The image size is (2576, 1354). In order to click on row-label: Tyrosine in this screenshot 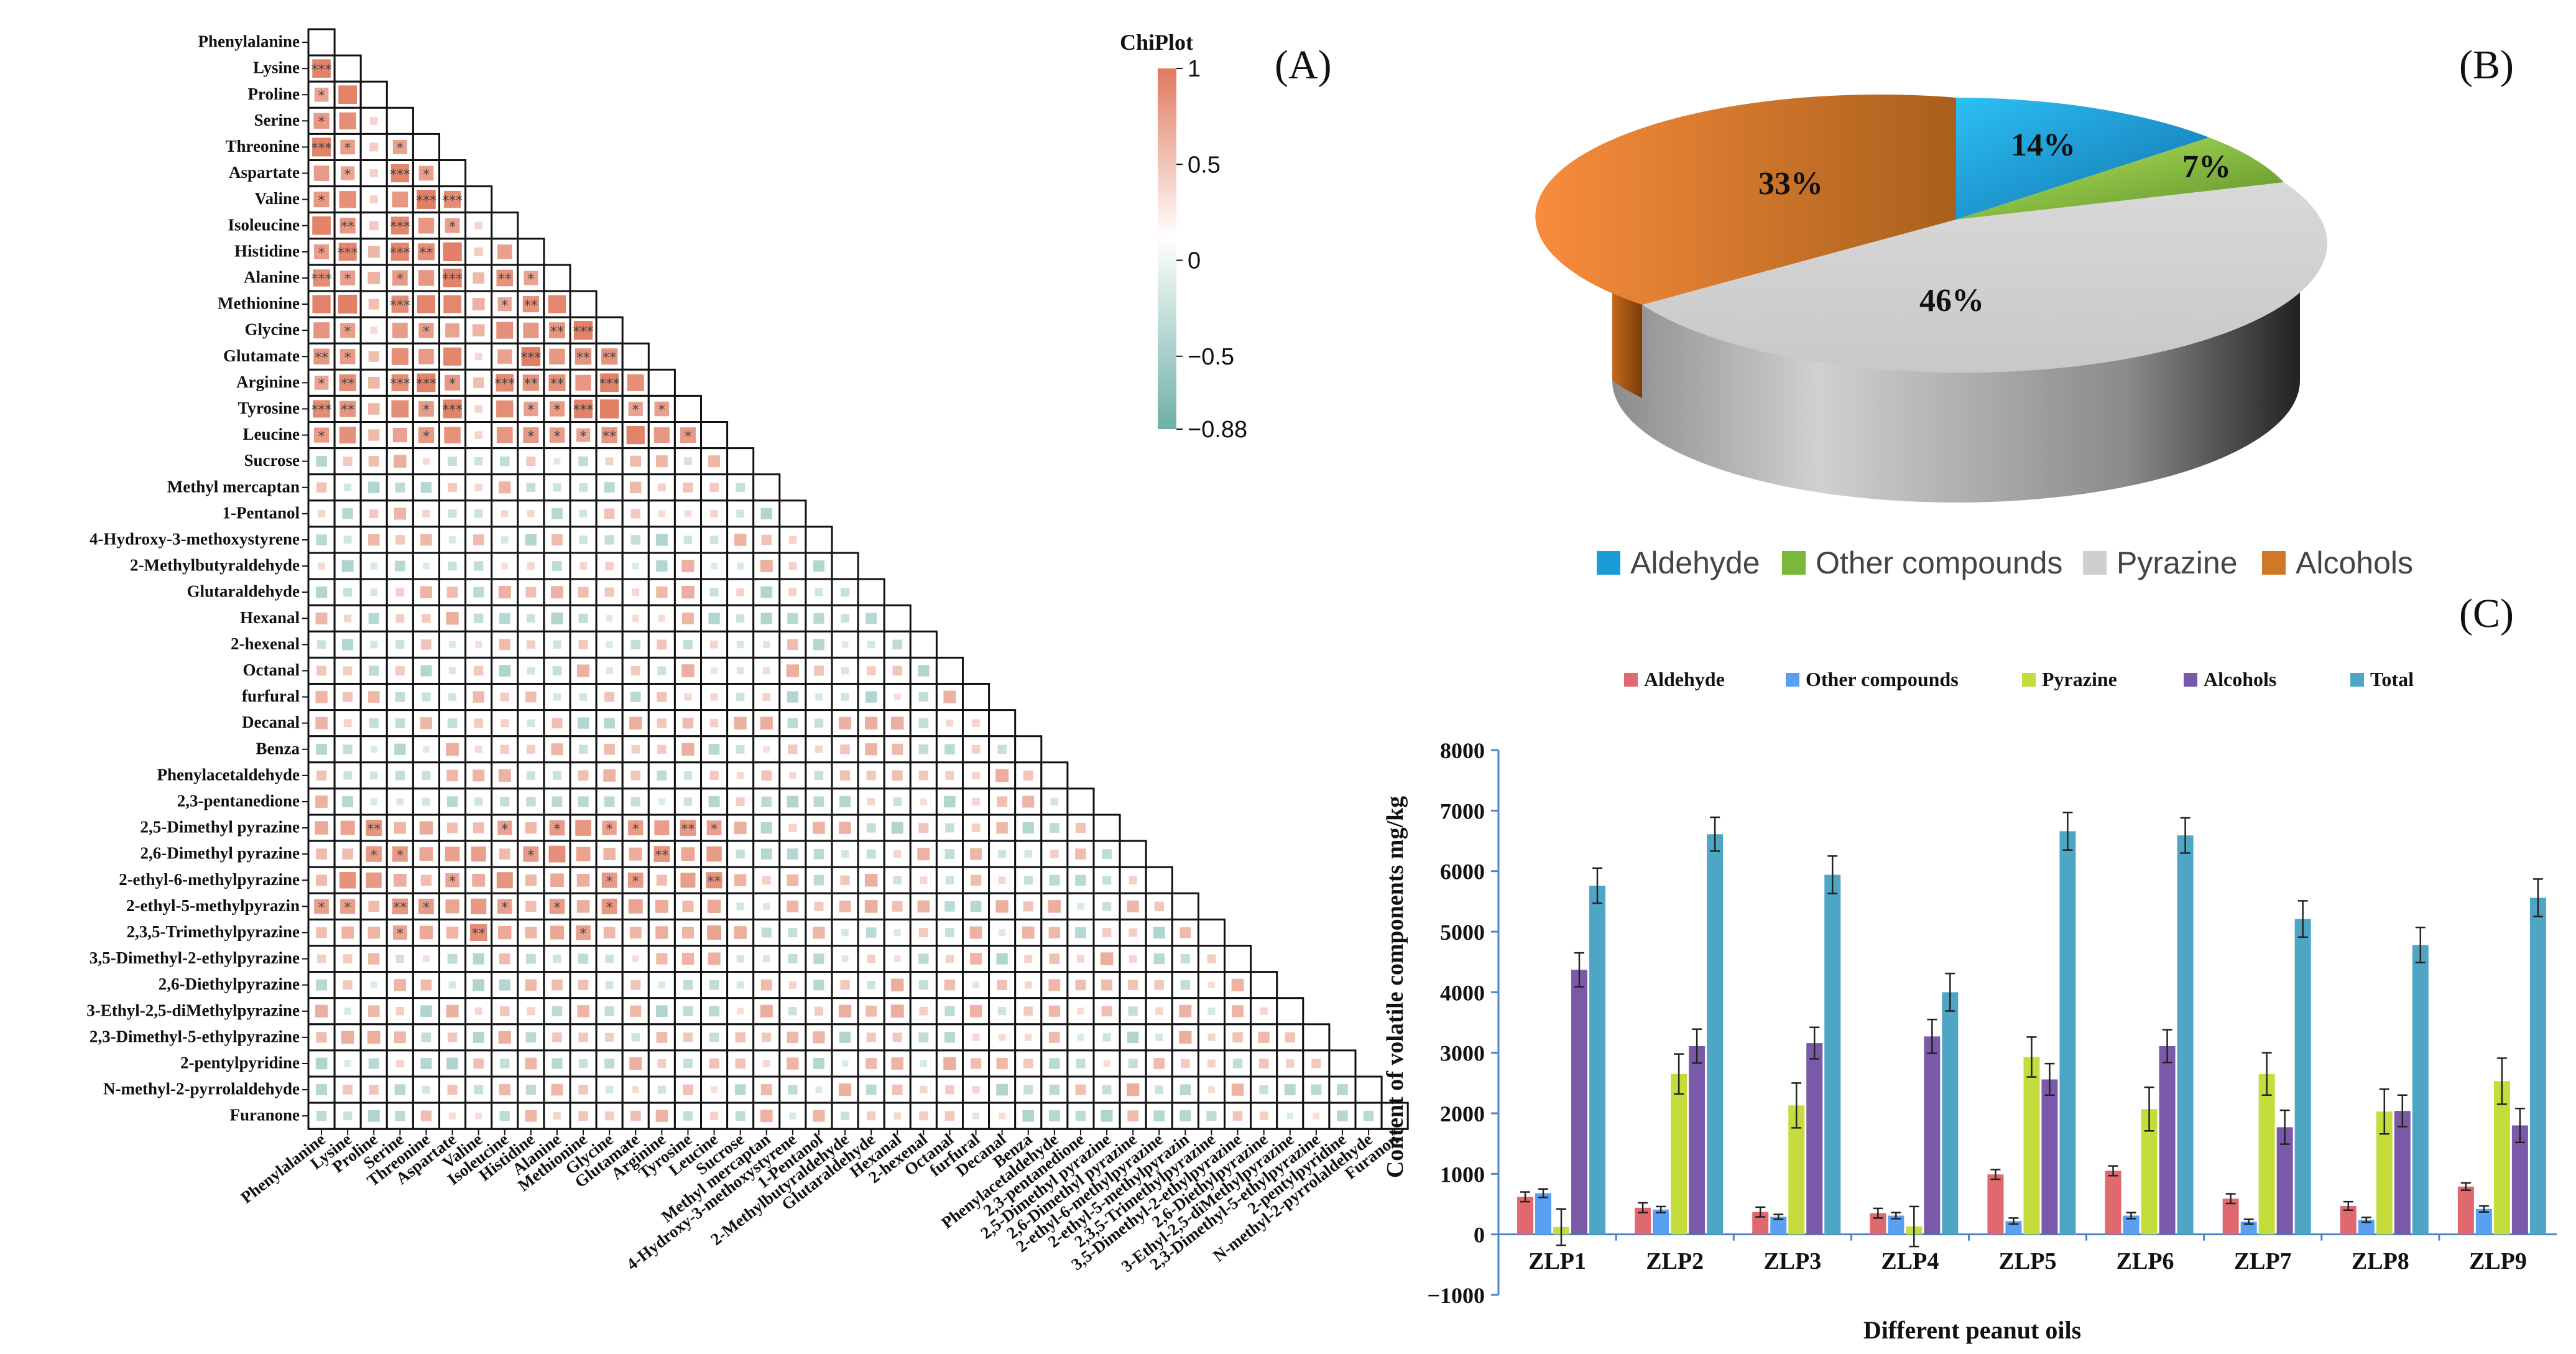, I will do `click(269, 408)`.